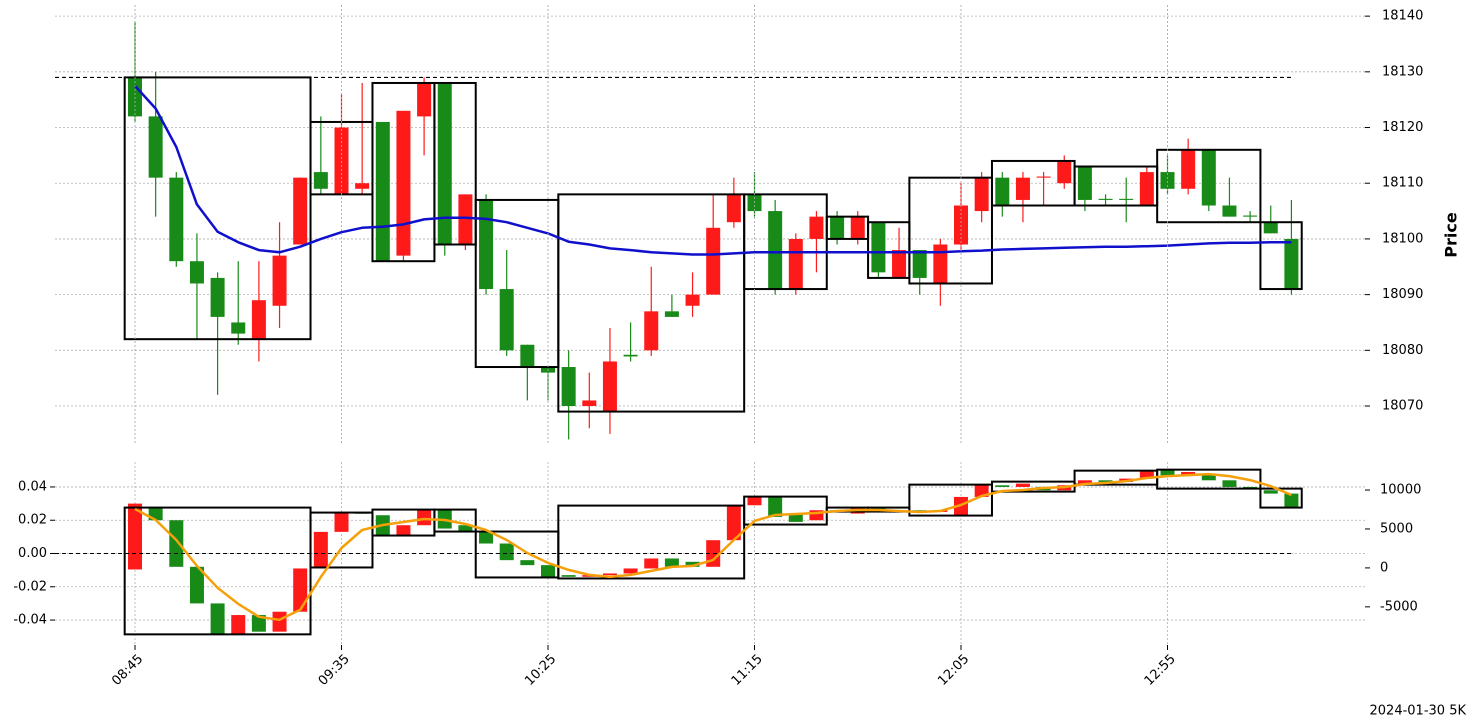 The height and width of the screenshot is (721, 1472). What do you see at coordinates (1402, 16) in the screenshot?
I see `y-tick-label: 18140` at bounding box center [1402, 16].